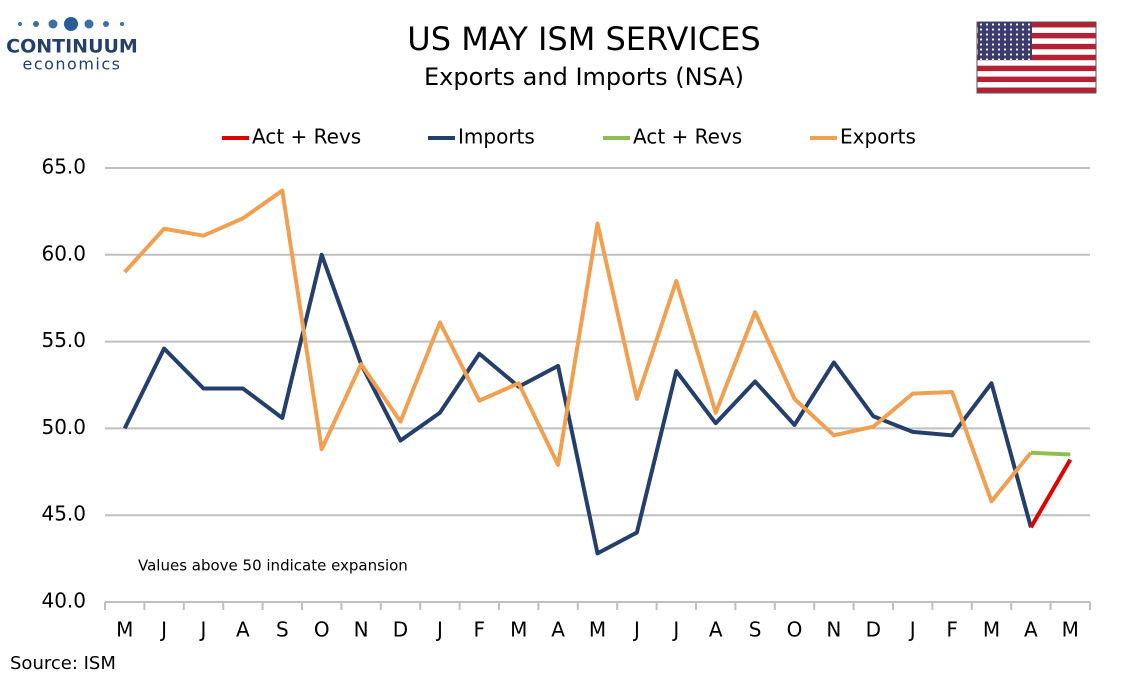 This screenshot has width=1134, height=680. Describe the element at coordinates (63, 167) in the screenshot. I see `y-tick-label: 65.0` at that location.